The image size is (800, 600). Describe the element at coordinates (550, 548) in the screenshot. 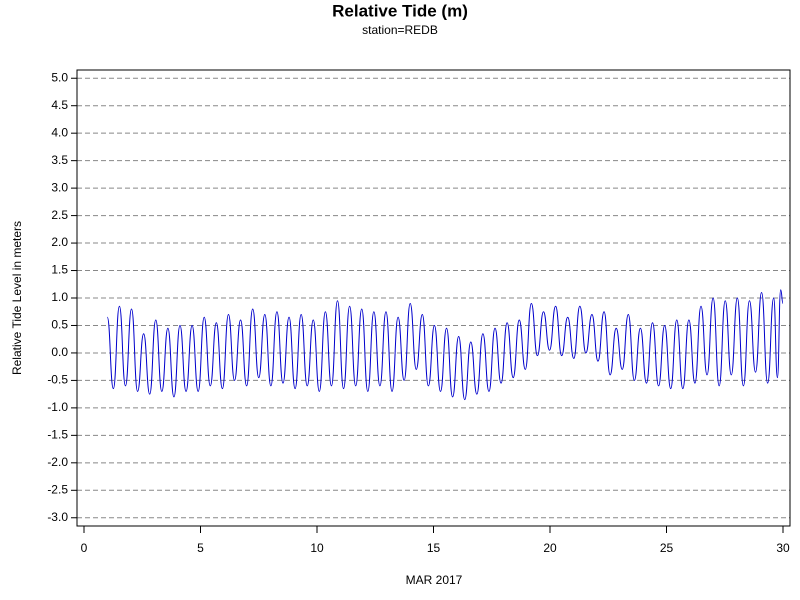

I see `x-tick-label: 20` at that location.